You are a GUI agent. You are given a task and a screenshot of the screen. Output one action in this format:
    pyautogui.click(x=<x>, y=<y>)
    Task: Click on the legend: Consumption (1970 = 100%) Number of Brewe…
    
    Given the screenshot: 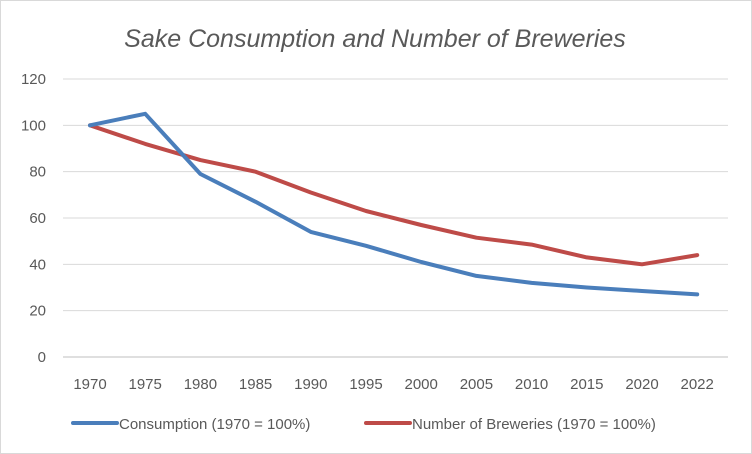 What is the action you would take?
    pyautogui.click(x=363, y=424)
    